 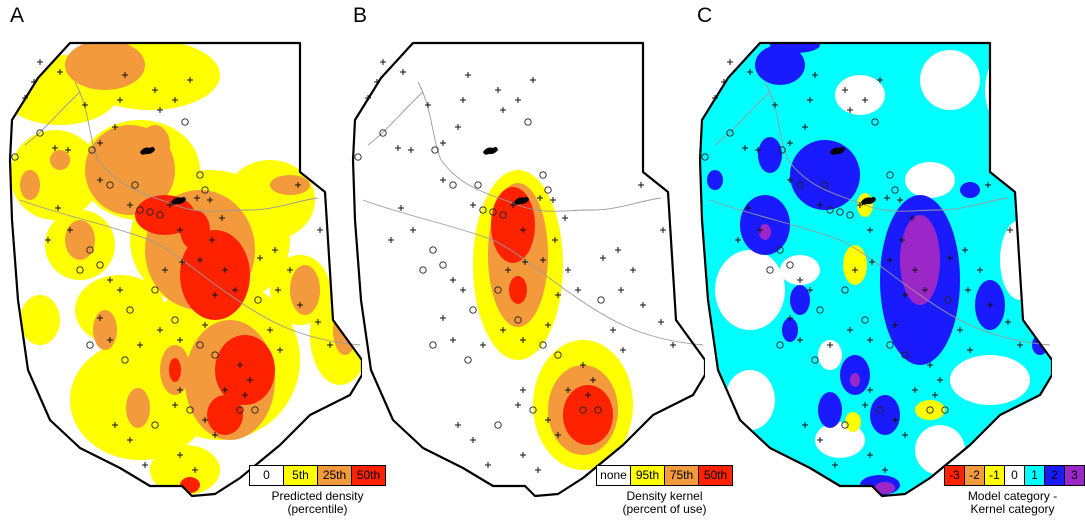 I want to click on legend-c-cell-3: 0, so click(x=1014, y=475).